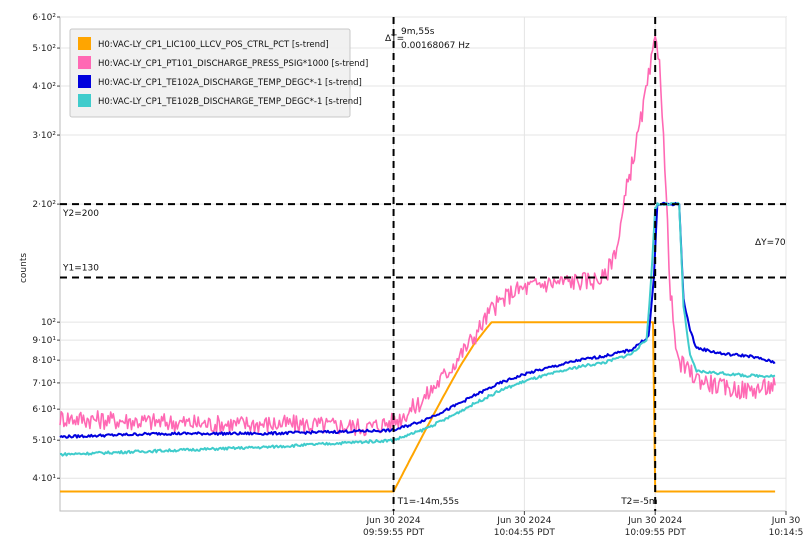 Image resolution: width=804 pixels, height=551 pixels. What do you see at coordinates (48, 323) in the screenshot?
I see `y-tick-label: 10²` at bounding box center [48, 323].